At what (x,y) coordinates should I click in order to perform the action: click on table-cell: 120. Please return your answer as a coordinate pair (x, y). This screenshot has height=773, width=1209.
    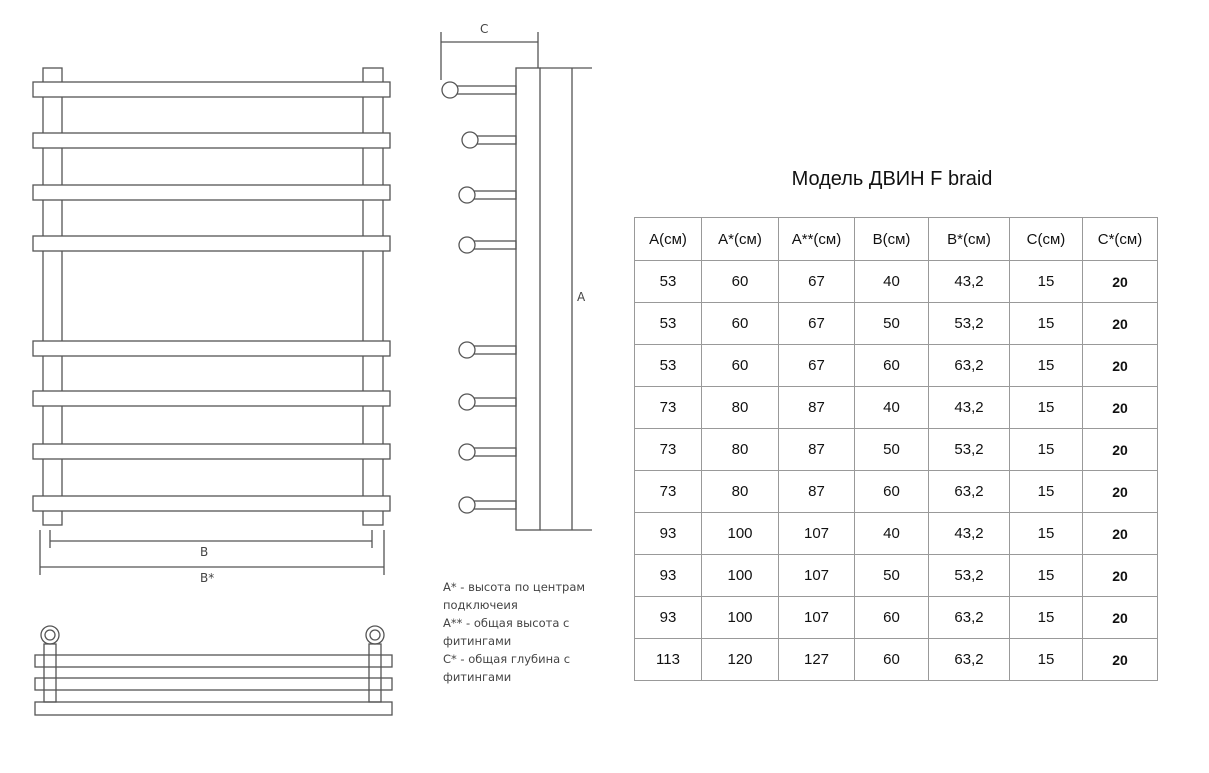
    Looking at the image, I should click on (740, 659).